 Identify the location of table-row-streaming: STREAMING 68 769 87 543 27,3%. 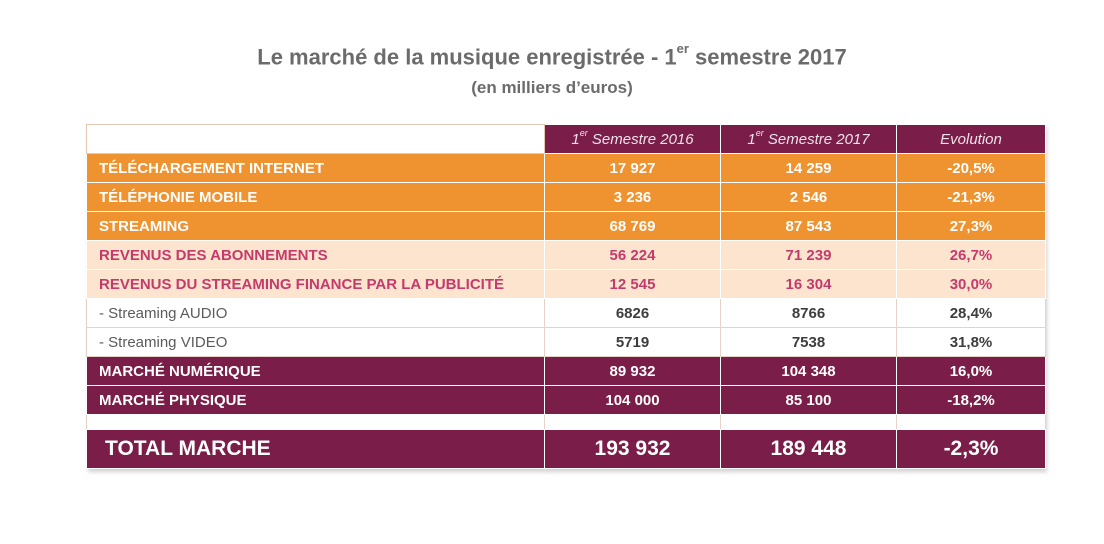
(566, 226).